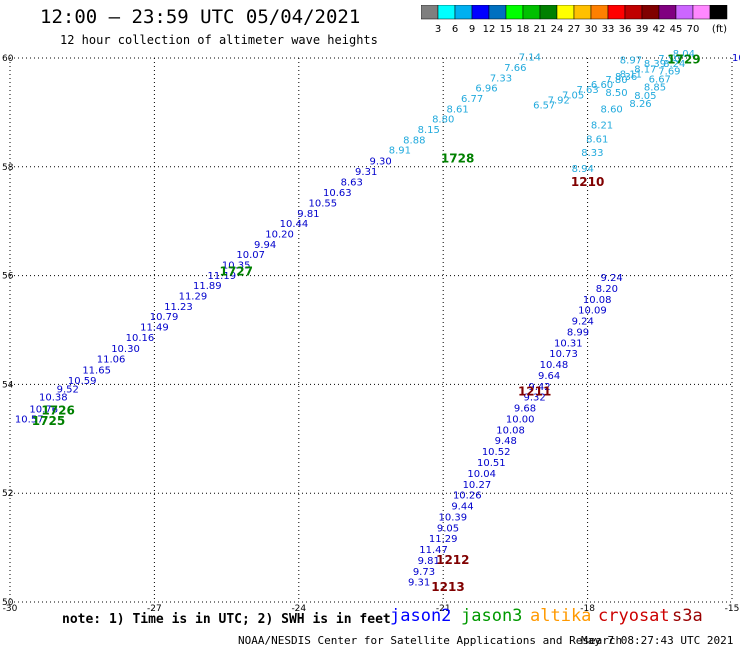  Describe the element at coordinates (448, 528) in the screenshot. I see `wave-height-label: 9.05` at that location.